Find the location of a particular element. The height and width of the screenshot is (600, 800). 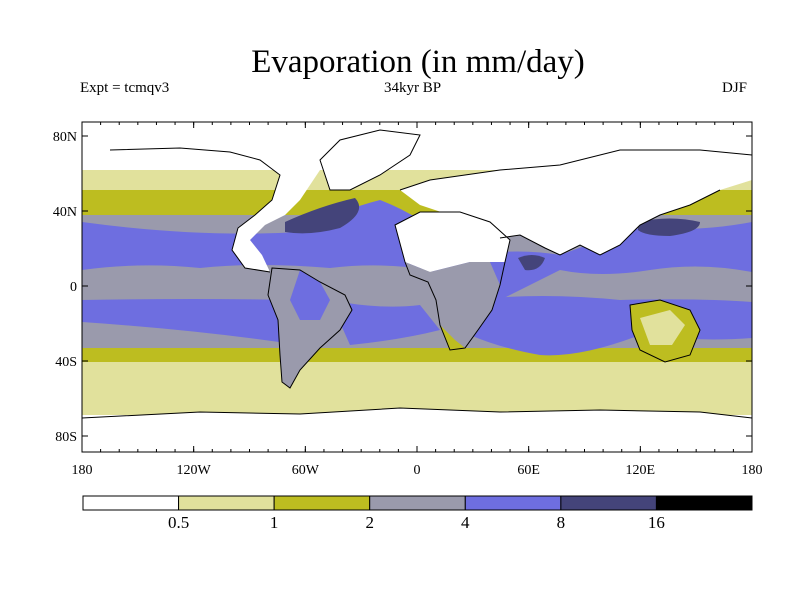

lat-tick-label: 80S is located at coordinates (66, 437).